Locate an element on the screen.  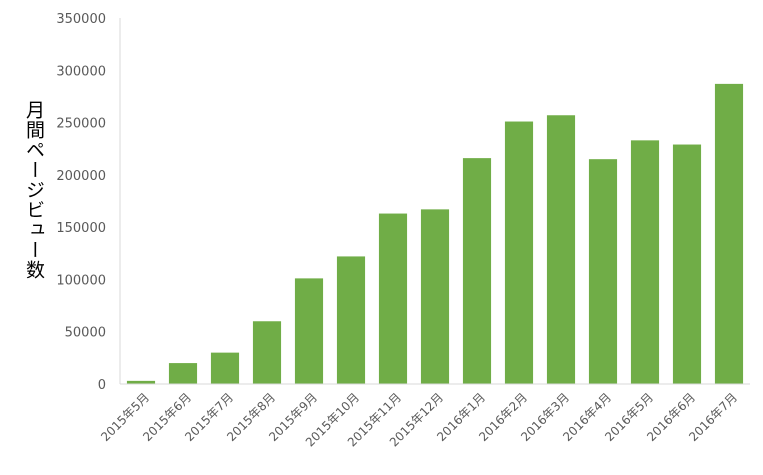
y-axis-label: 月間ページビュー数 is located at coordinates (34, 190).